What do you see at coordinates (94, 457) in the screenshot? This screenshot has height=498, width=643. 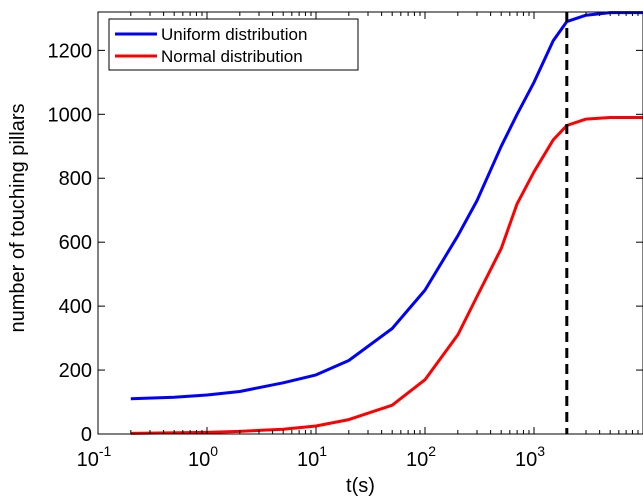 I see `x-tick-label: 10⁻¹` at bounding box center [94, 457].